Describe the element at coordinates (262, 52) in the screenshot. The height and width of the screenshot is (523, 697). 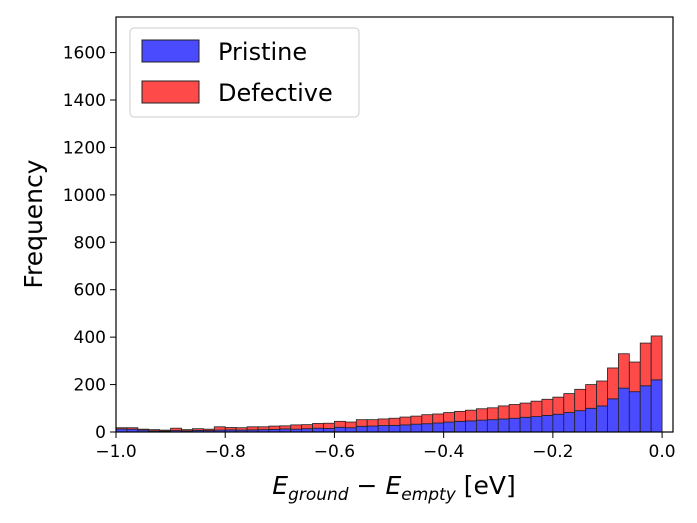
I see `legend-label-pristine: Pristine` at that location.